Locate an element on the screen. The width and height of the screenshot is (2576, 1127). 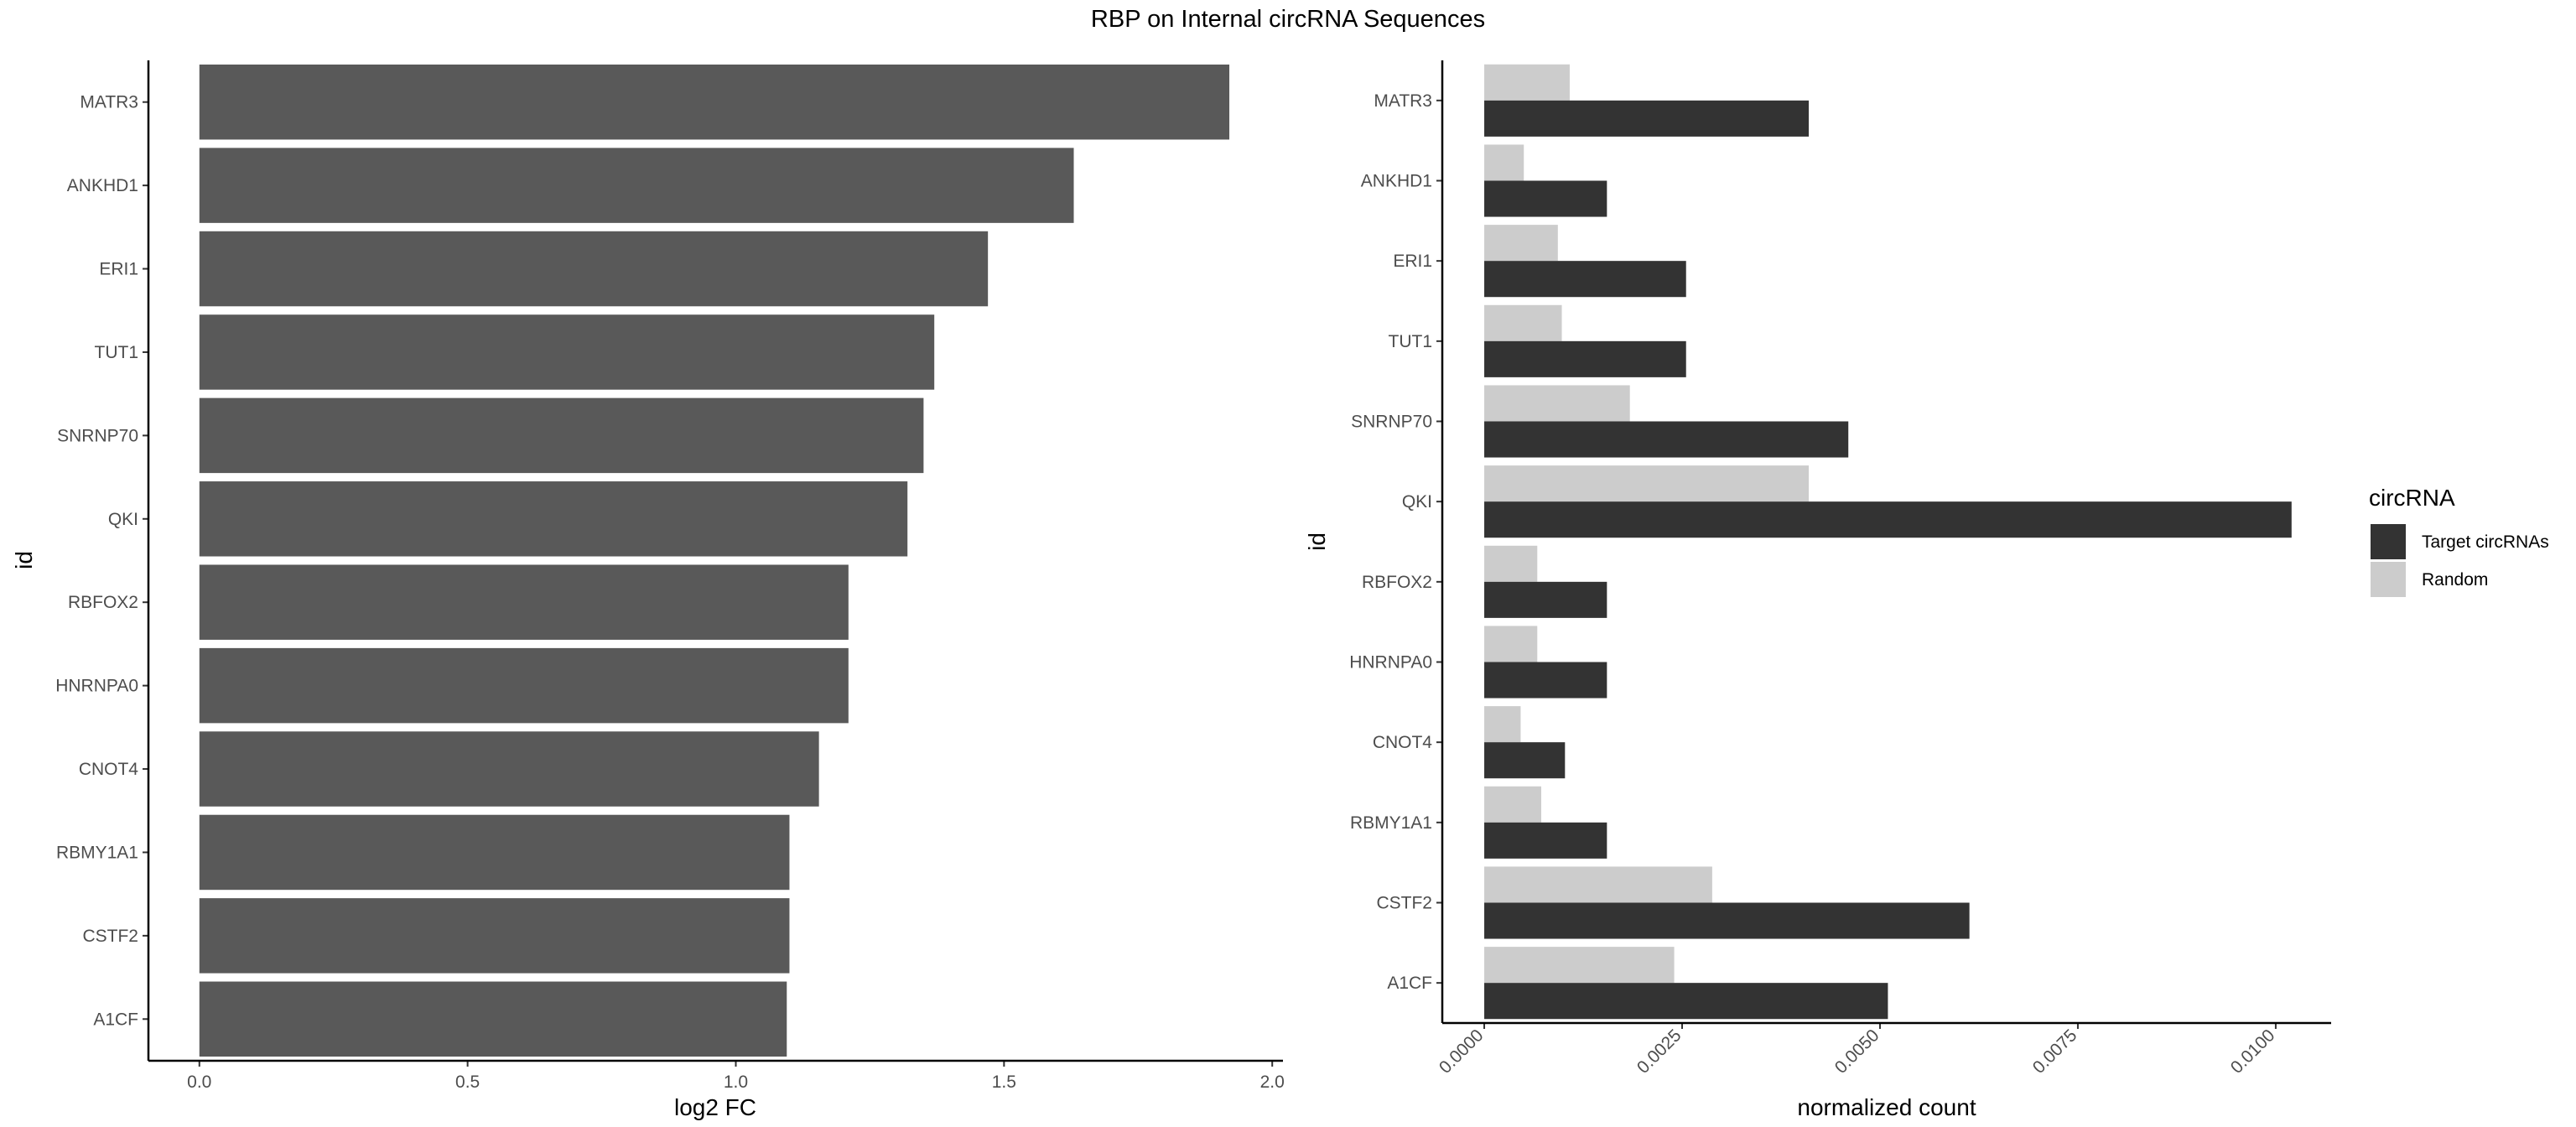
bar-log2fc-eri1 is located at coordinates (594, 269).